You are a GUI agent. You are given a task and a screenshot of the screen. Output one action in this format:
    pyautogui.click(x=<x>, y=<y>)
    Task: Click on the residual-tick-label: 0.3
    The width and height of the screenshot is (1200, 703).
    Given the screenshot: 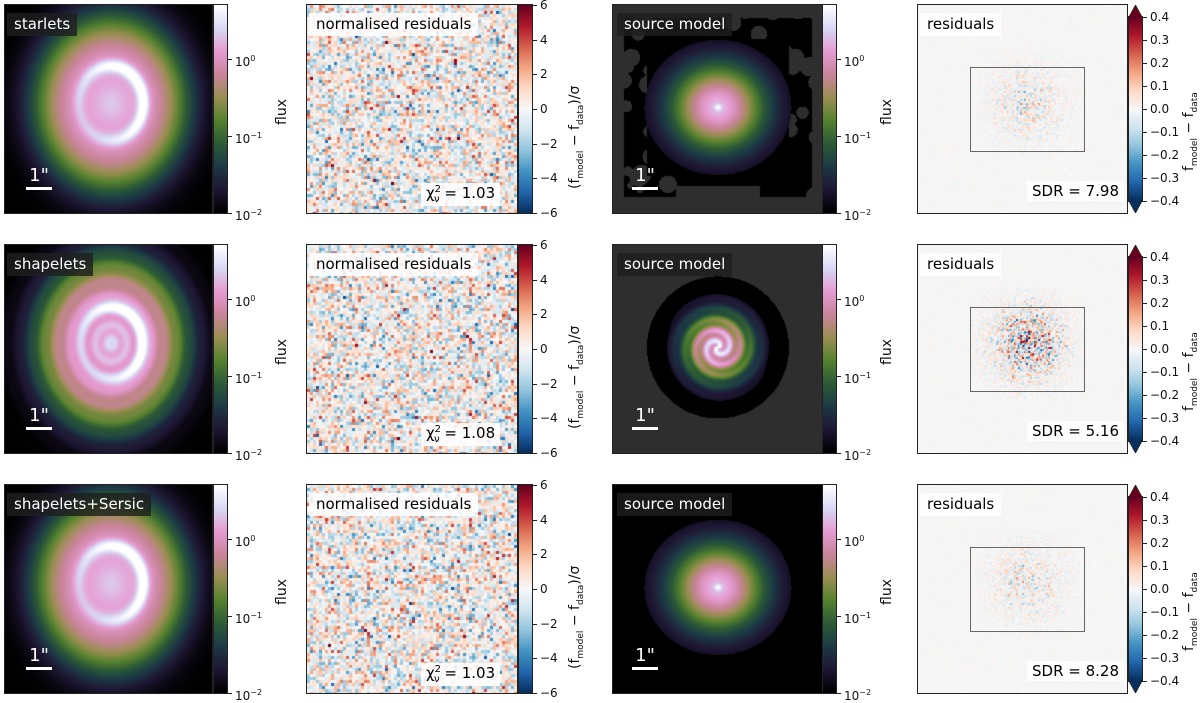 What is the action you would take?
    pyautogui.click(x=1160, y=520)
    